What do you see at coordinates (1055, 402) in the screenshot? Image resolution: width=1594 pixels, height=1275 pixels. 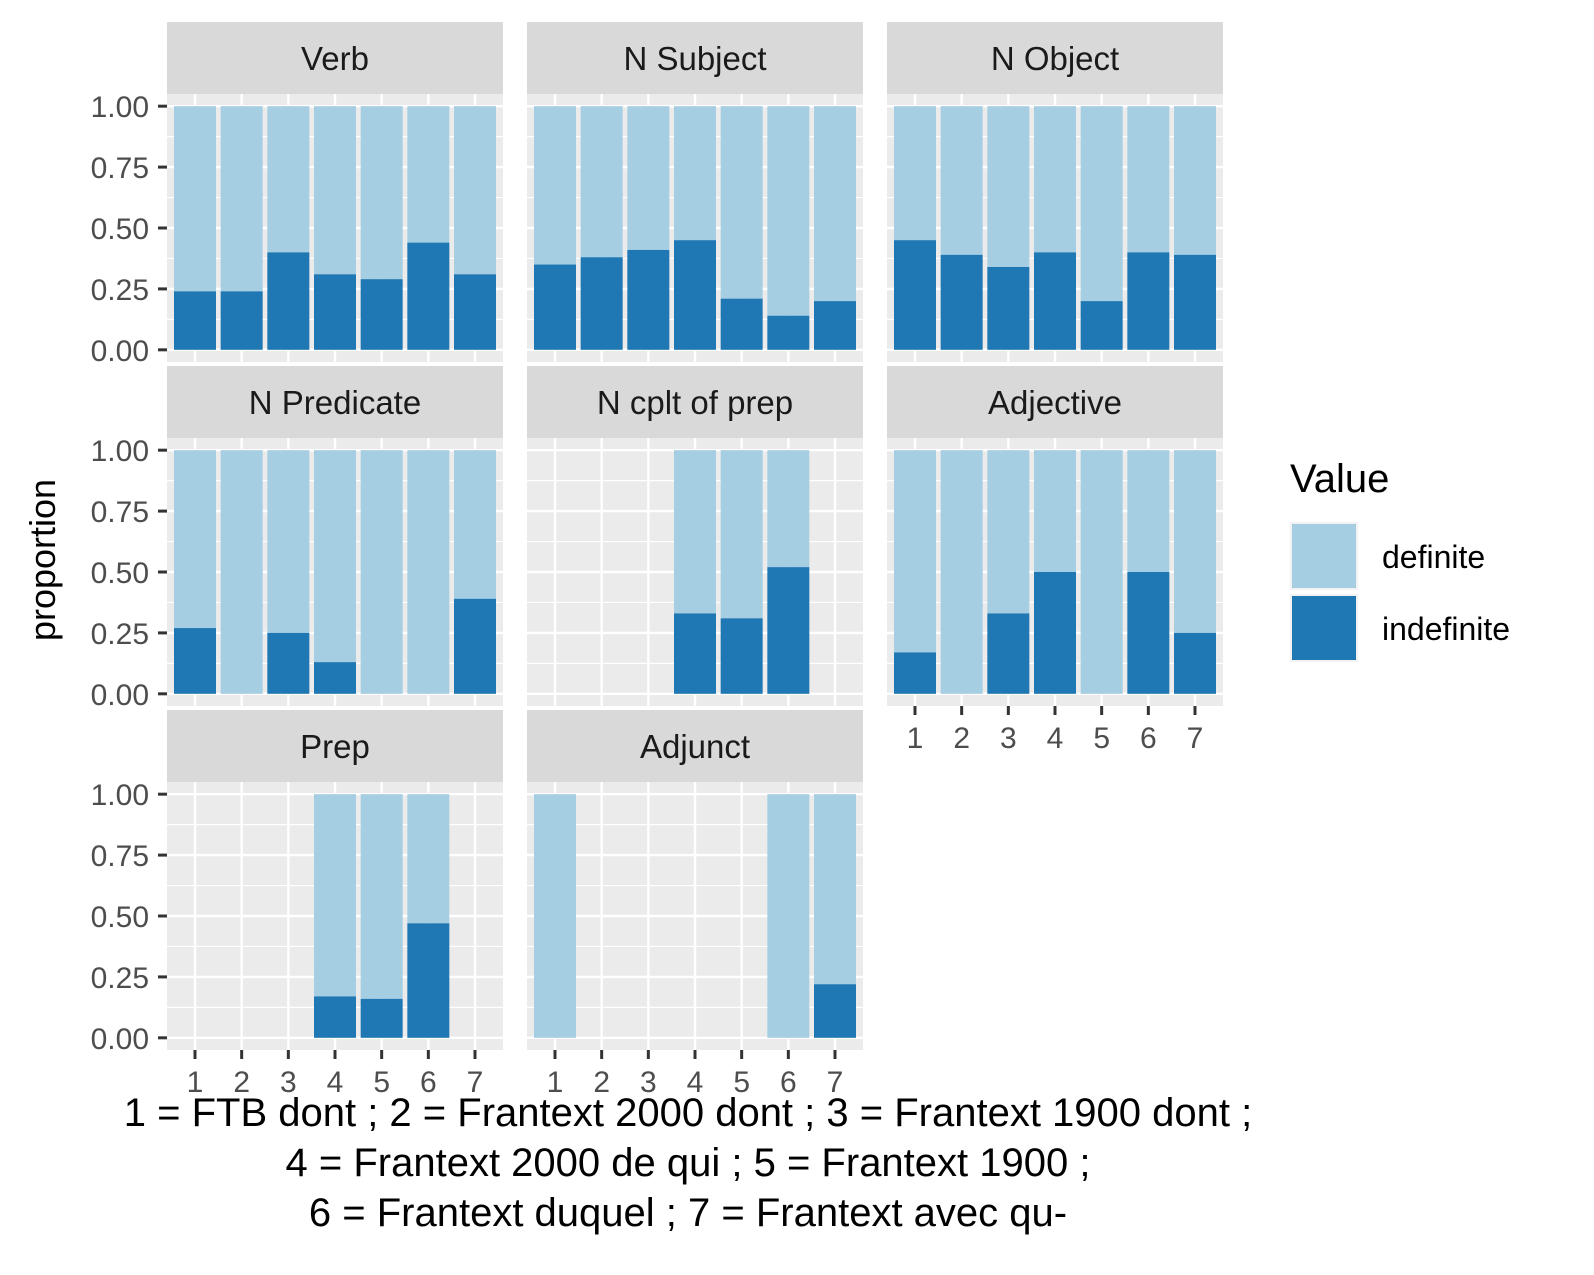 I see `panel-title: Adjective` at bounding box center [1055, 402].